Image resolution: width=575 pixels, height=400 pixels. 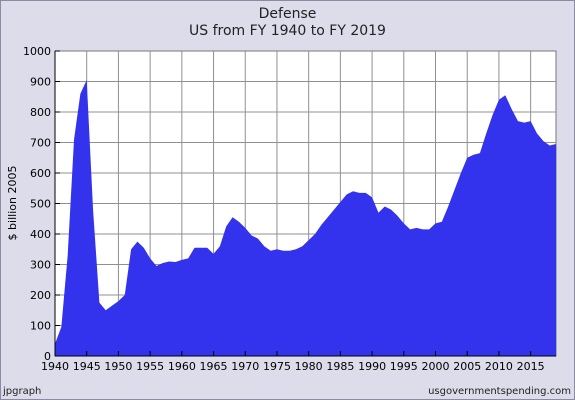 I want to click on footer-right: usgovernmentspending.com, so click(x=499, y=391).